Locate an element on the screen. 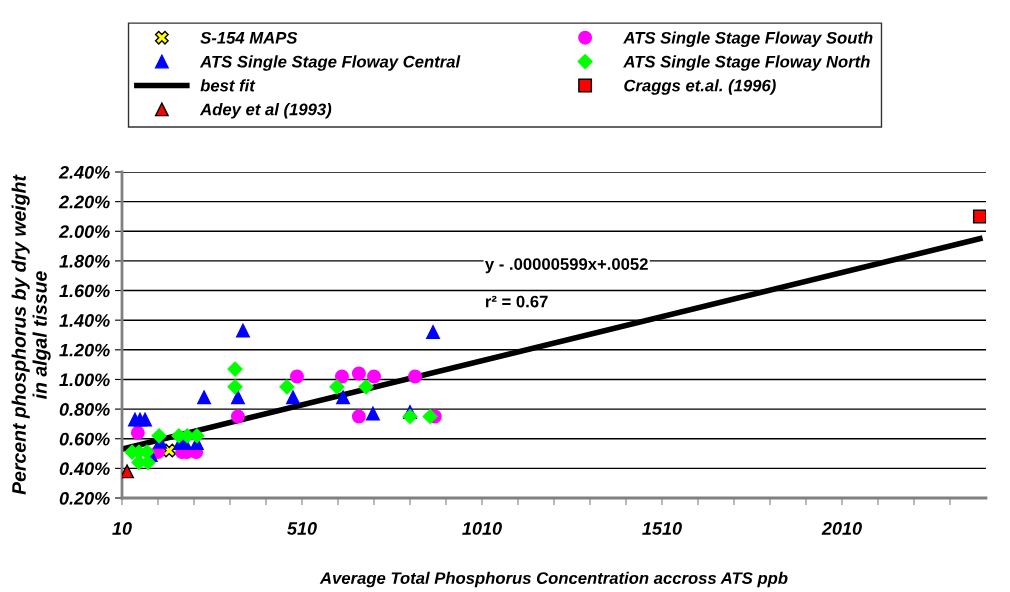 This screenshot has height=592, width=1010. x-axis-title: Average Total Phosphorus Concentration accross ATS ppb is located at coordinates (553, 579).